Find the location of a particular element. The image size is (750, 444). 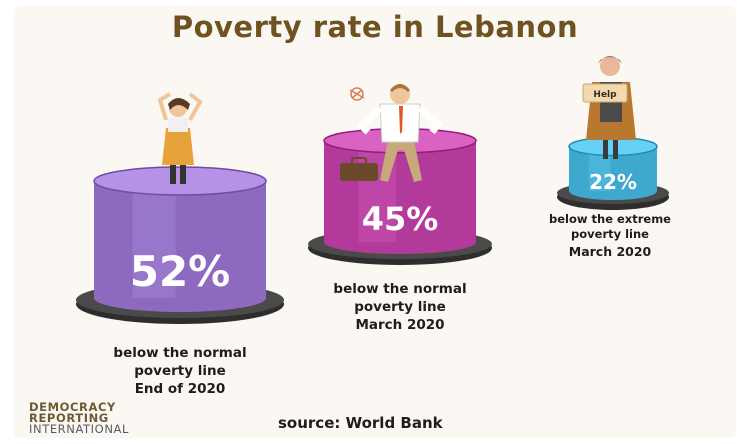

value-label: 22% is located at coordinates (613, 182).